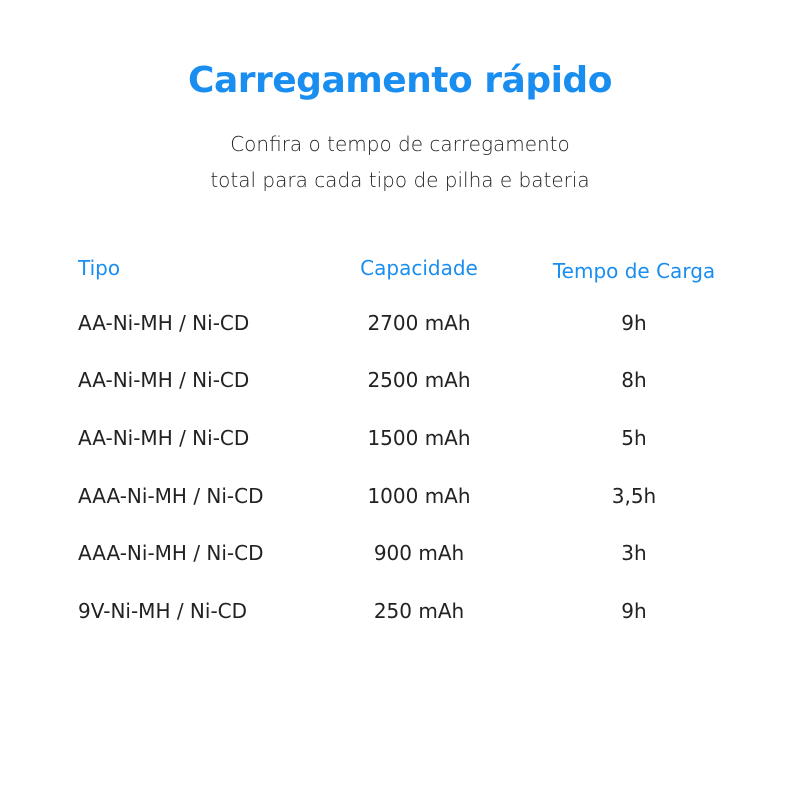 This screenshot has height=800, width=800. Describe the element at coordinates (419, 380) in the screenshot. I see `cell-capacidade: 2500 mAh` at that location.